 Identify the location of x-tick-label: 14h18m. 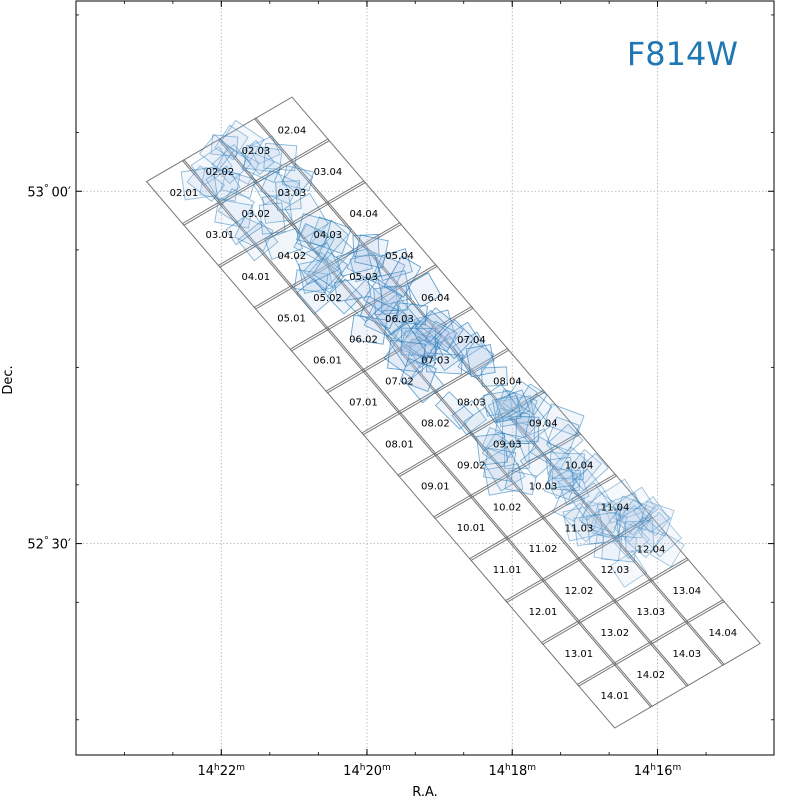
(512, 771).